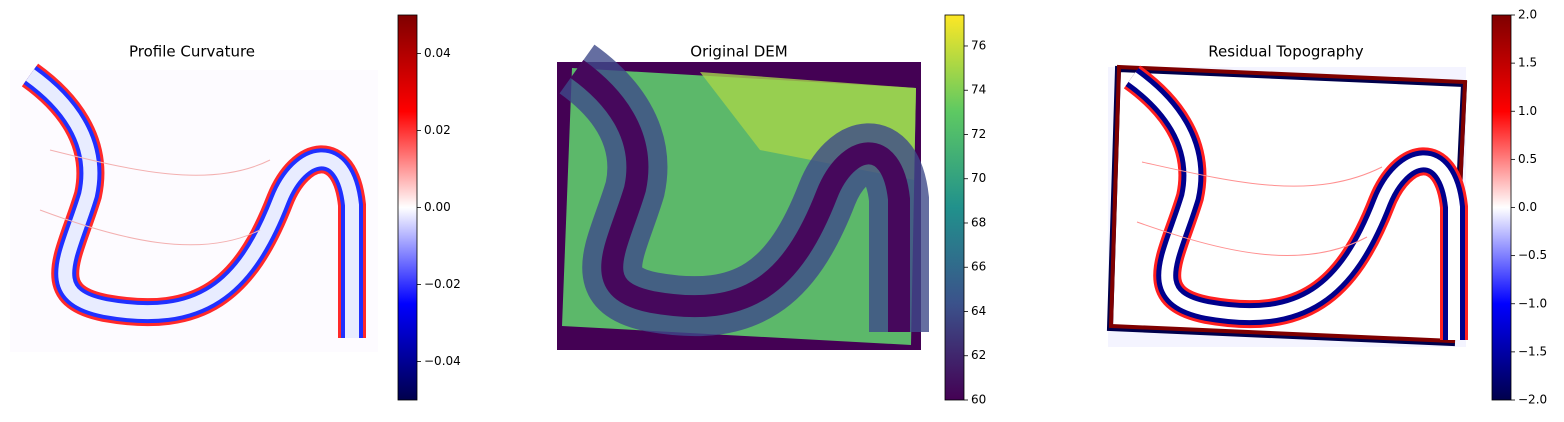 The height and width of the screenshot is (422, 1564). What do you see at coordinates (437, 53) in the screenshot?
I see `colorbar-tick-label: 0.04` at bounding box center [437, 53].